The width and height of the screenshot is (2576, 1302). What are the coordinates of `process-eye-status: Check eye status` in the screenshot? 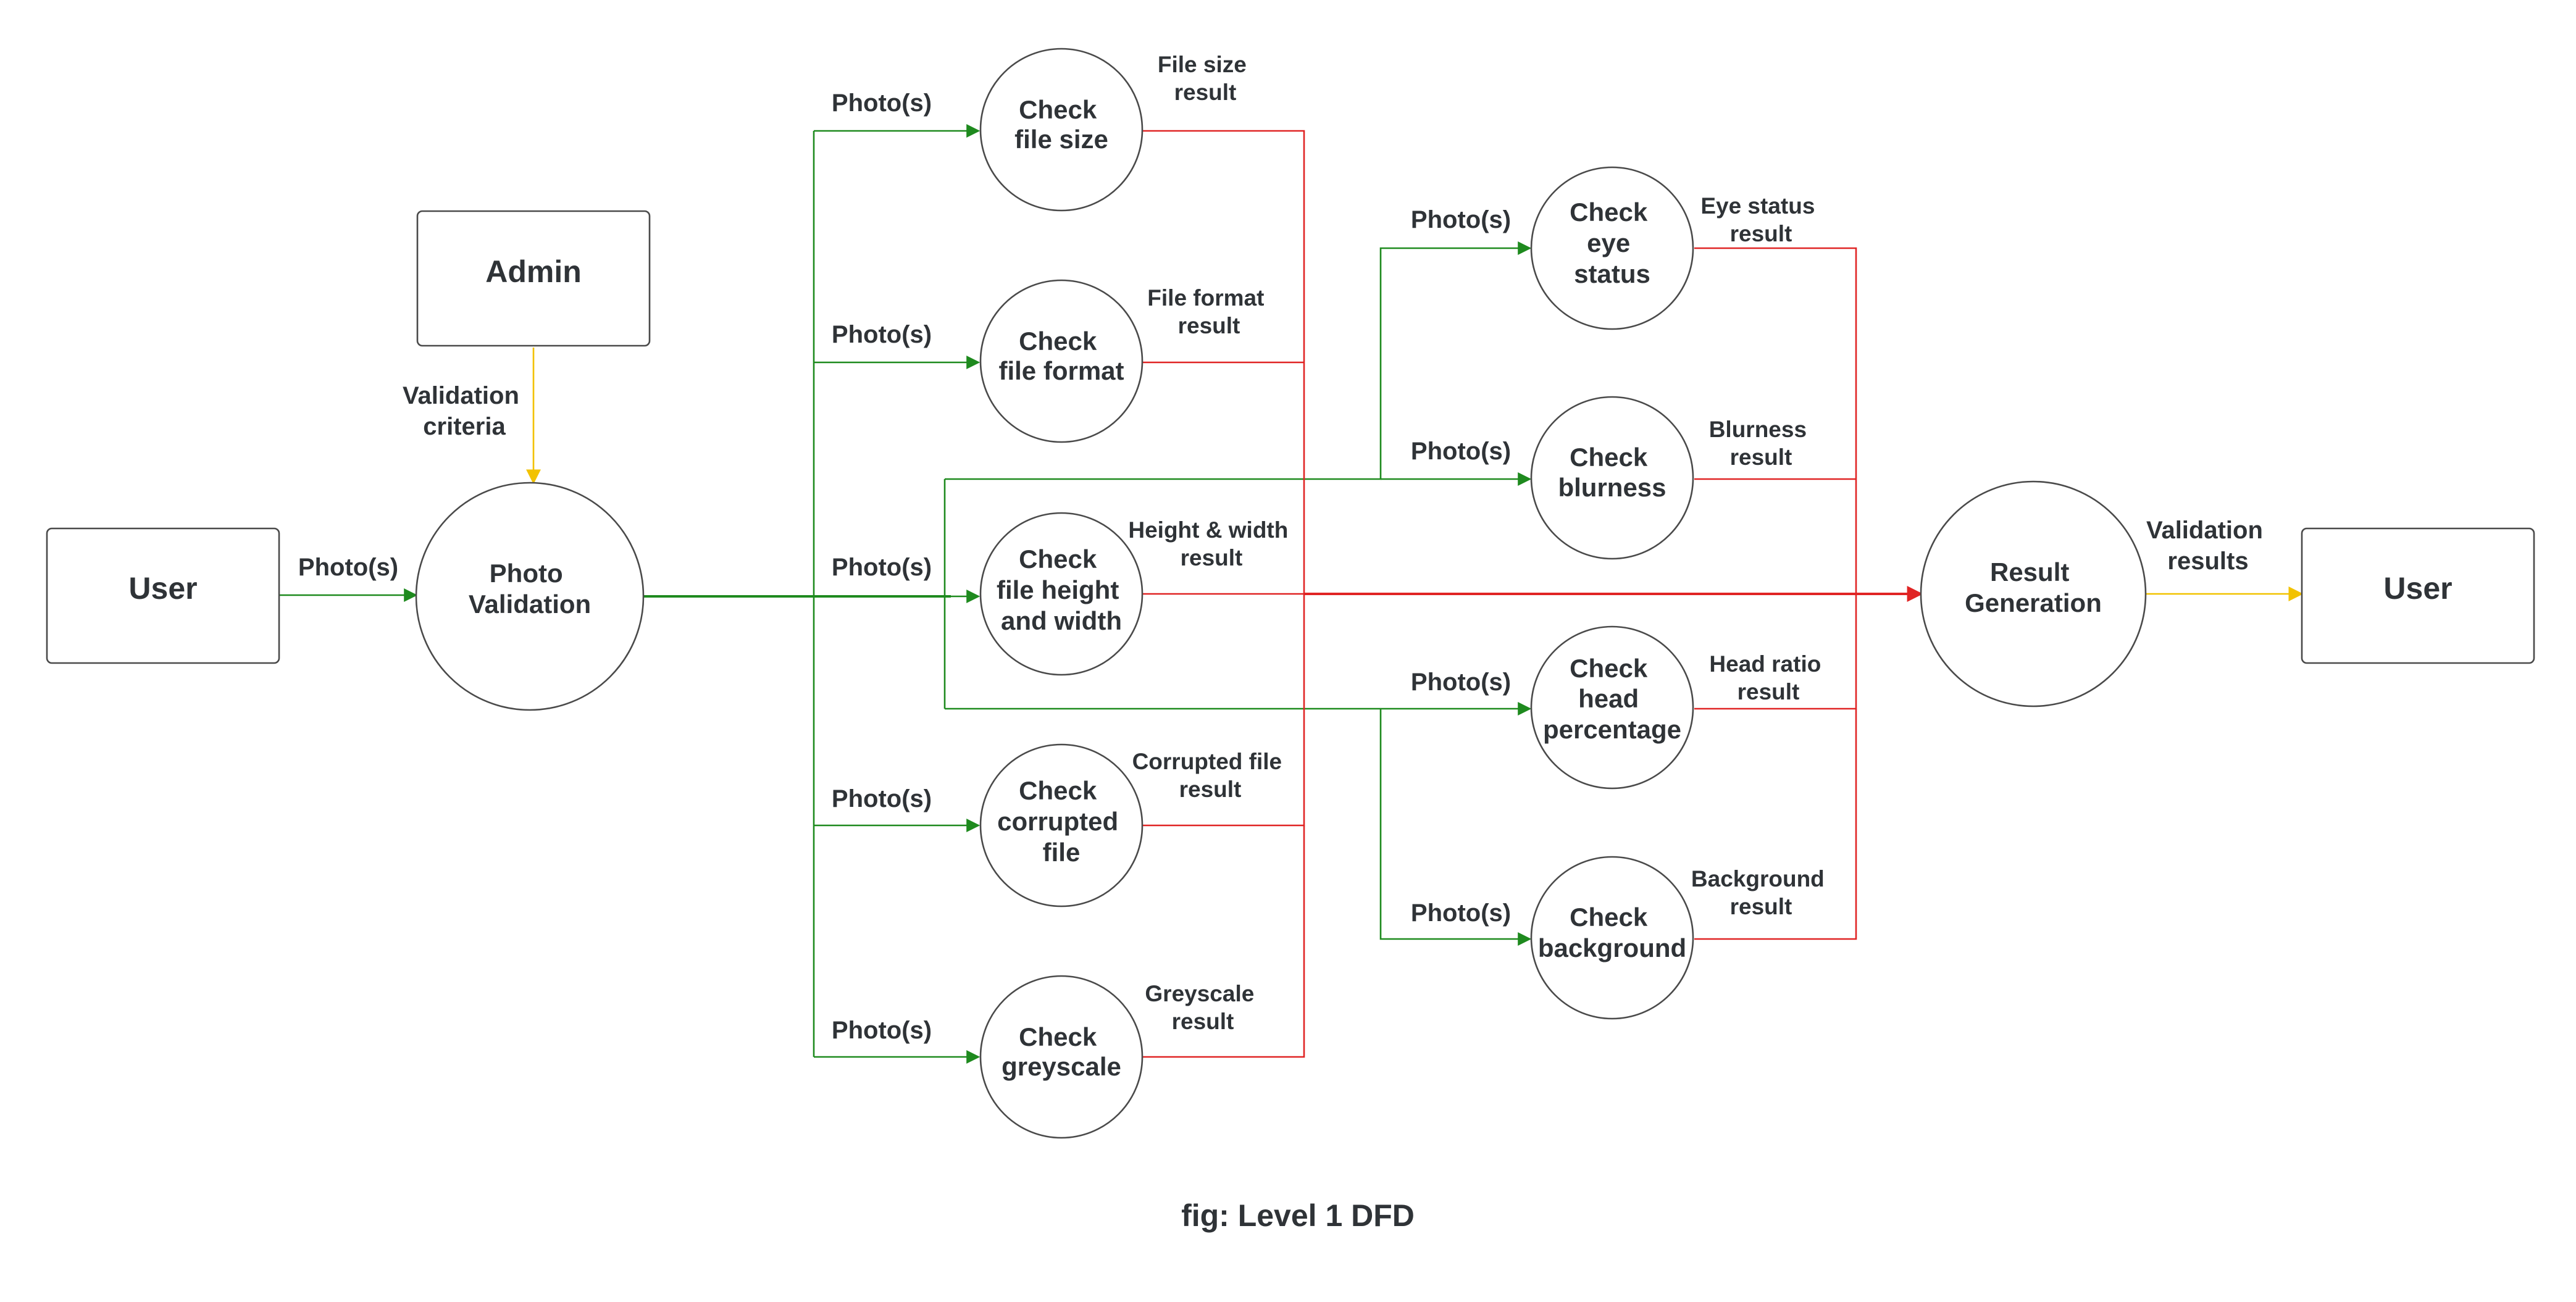 It's located at (1612, 248).